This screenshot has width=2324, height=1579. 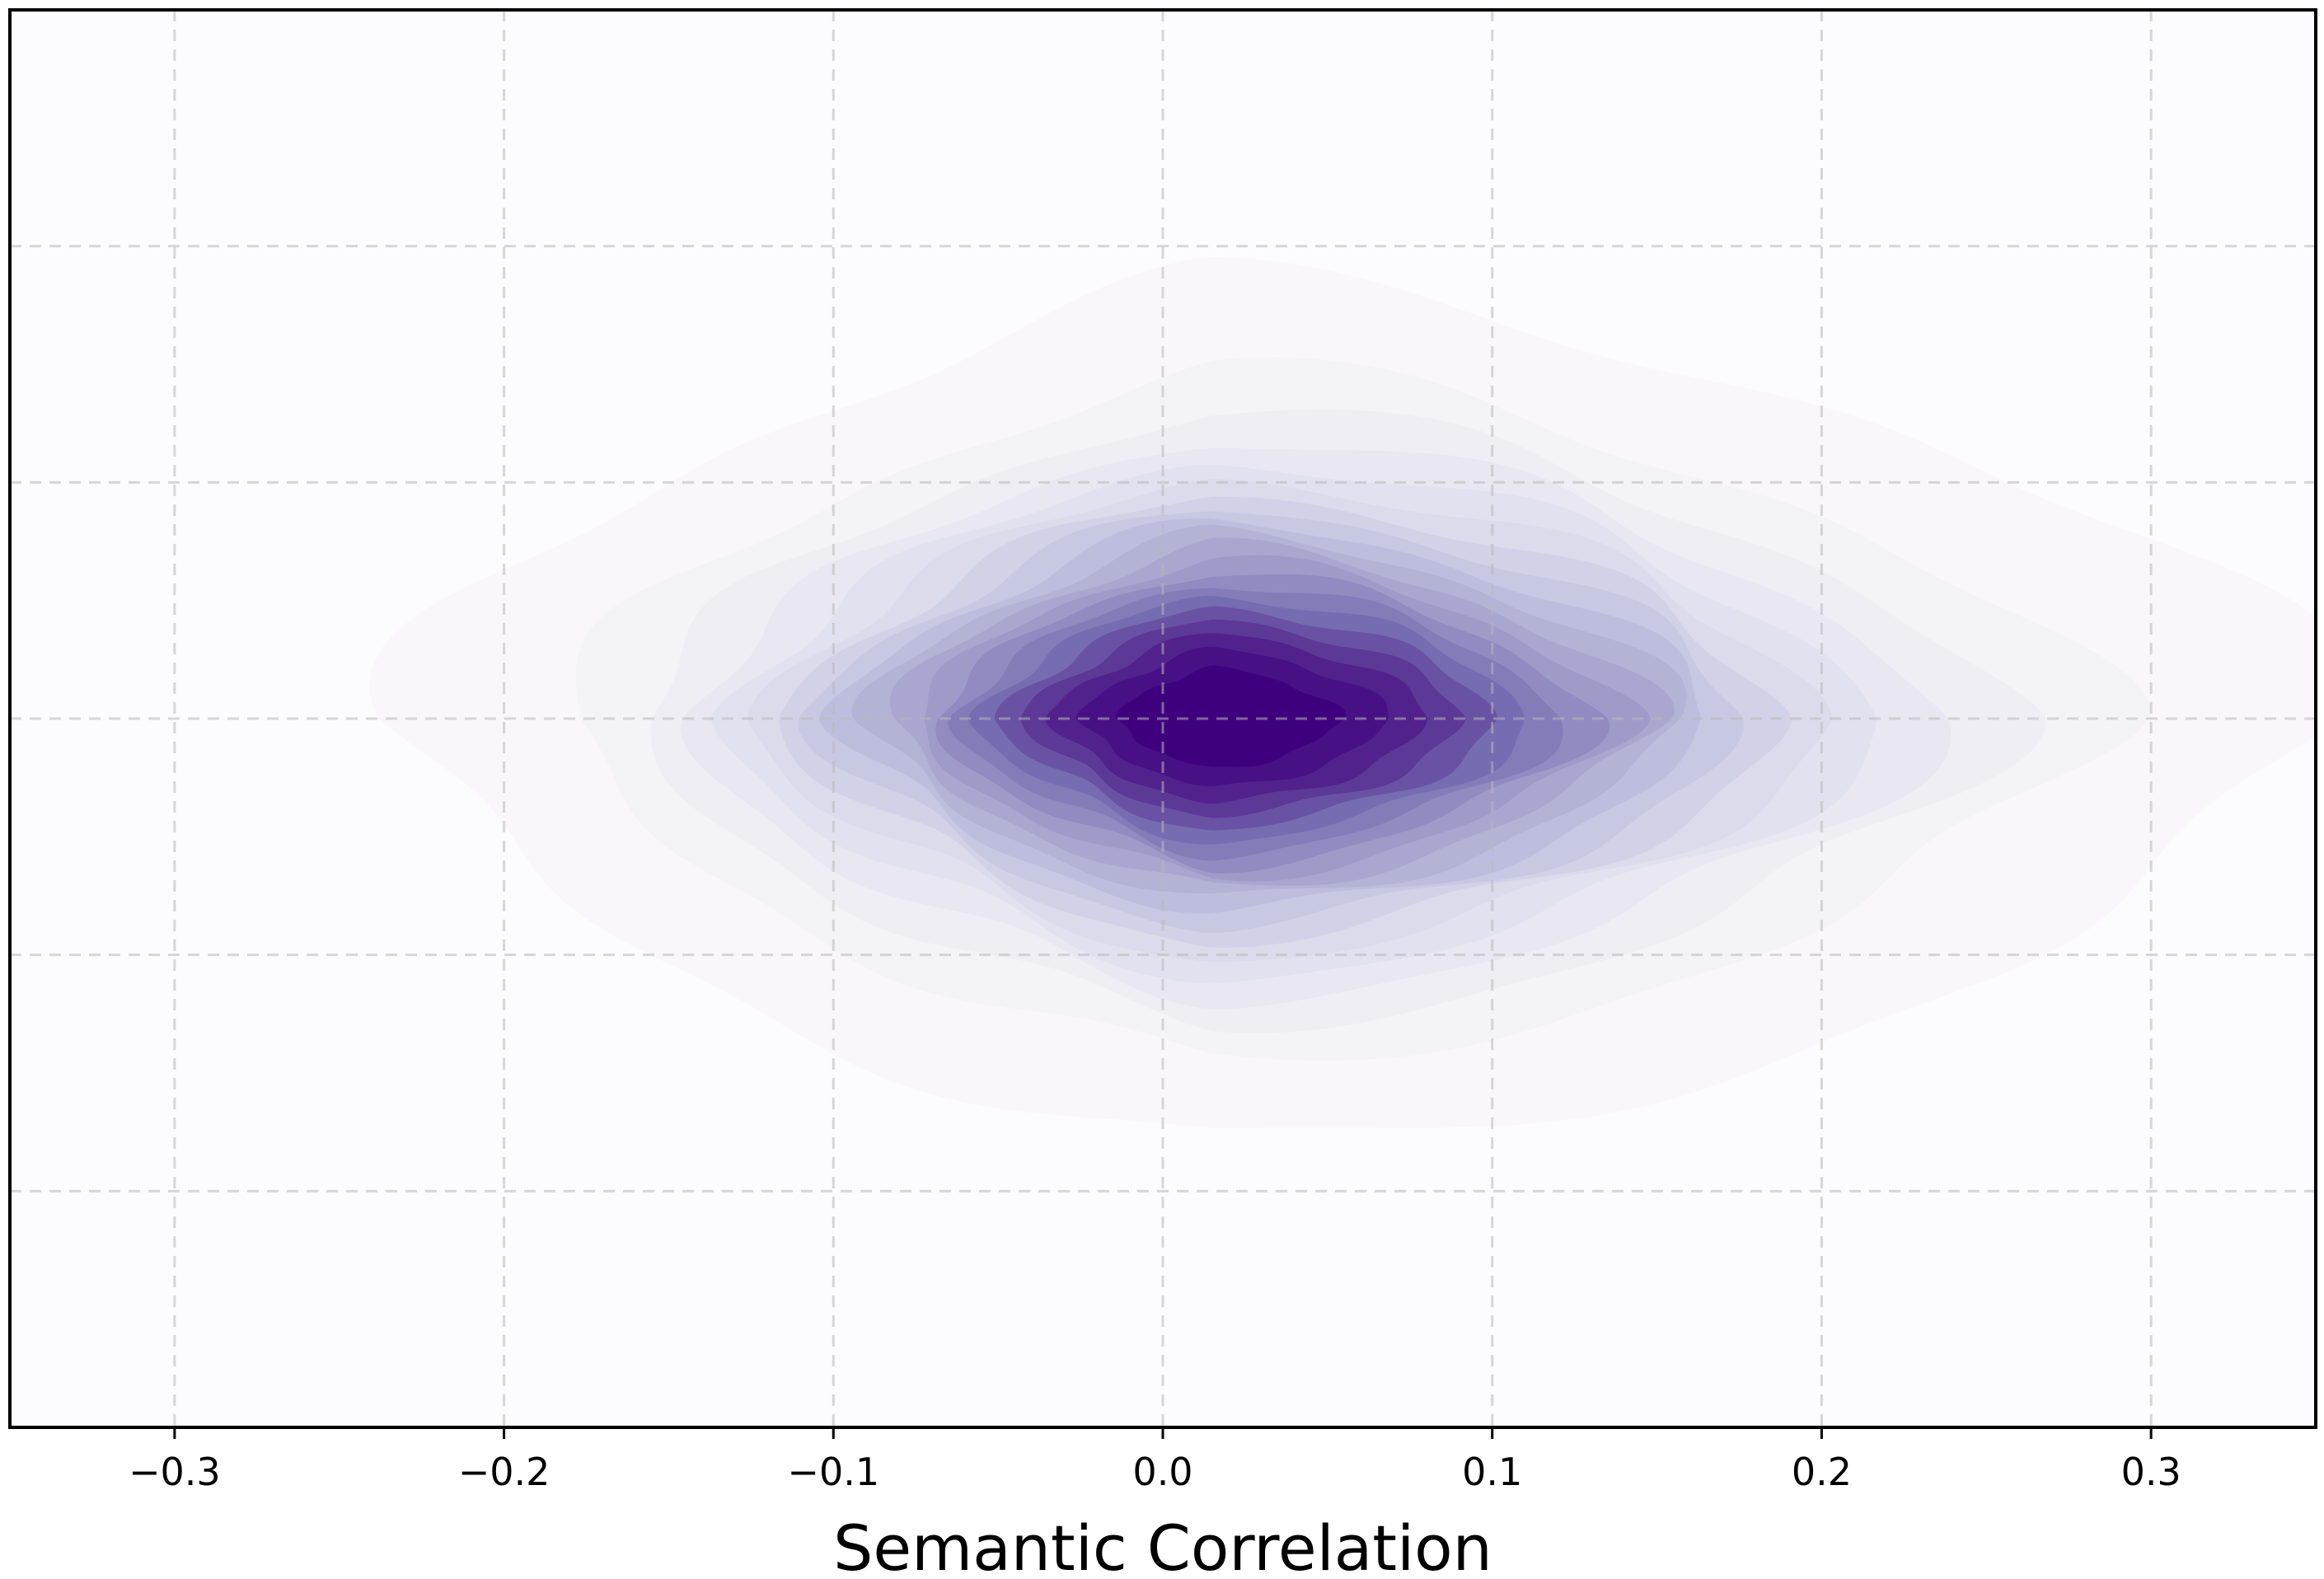 I want to click on x-tick-label-6: 0.2, so click(x=1822, y=1472).